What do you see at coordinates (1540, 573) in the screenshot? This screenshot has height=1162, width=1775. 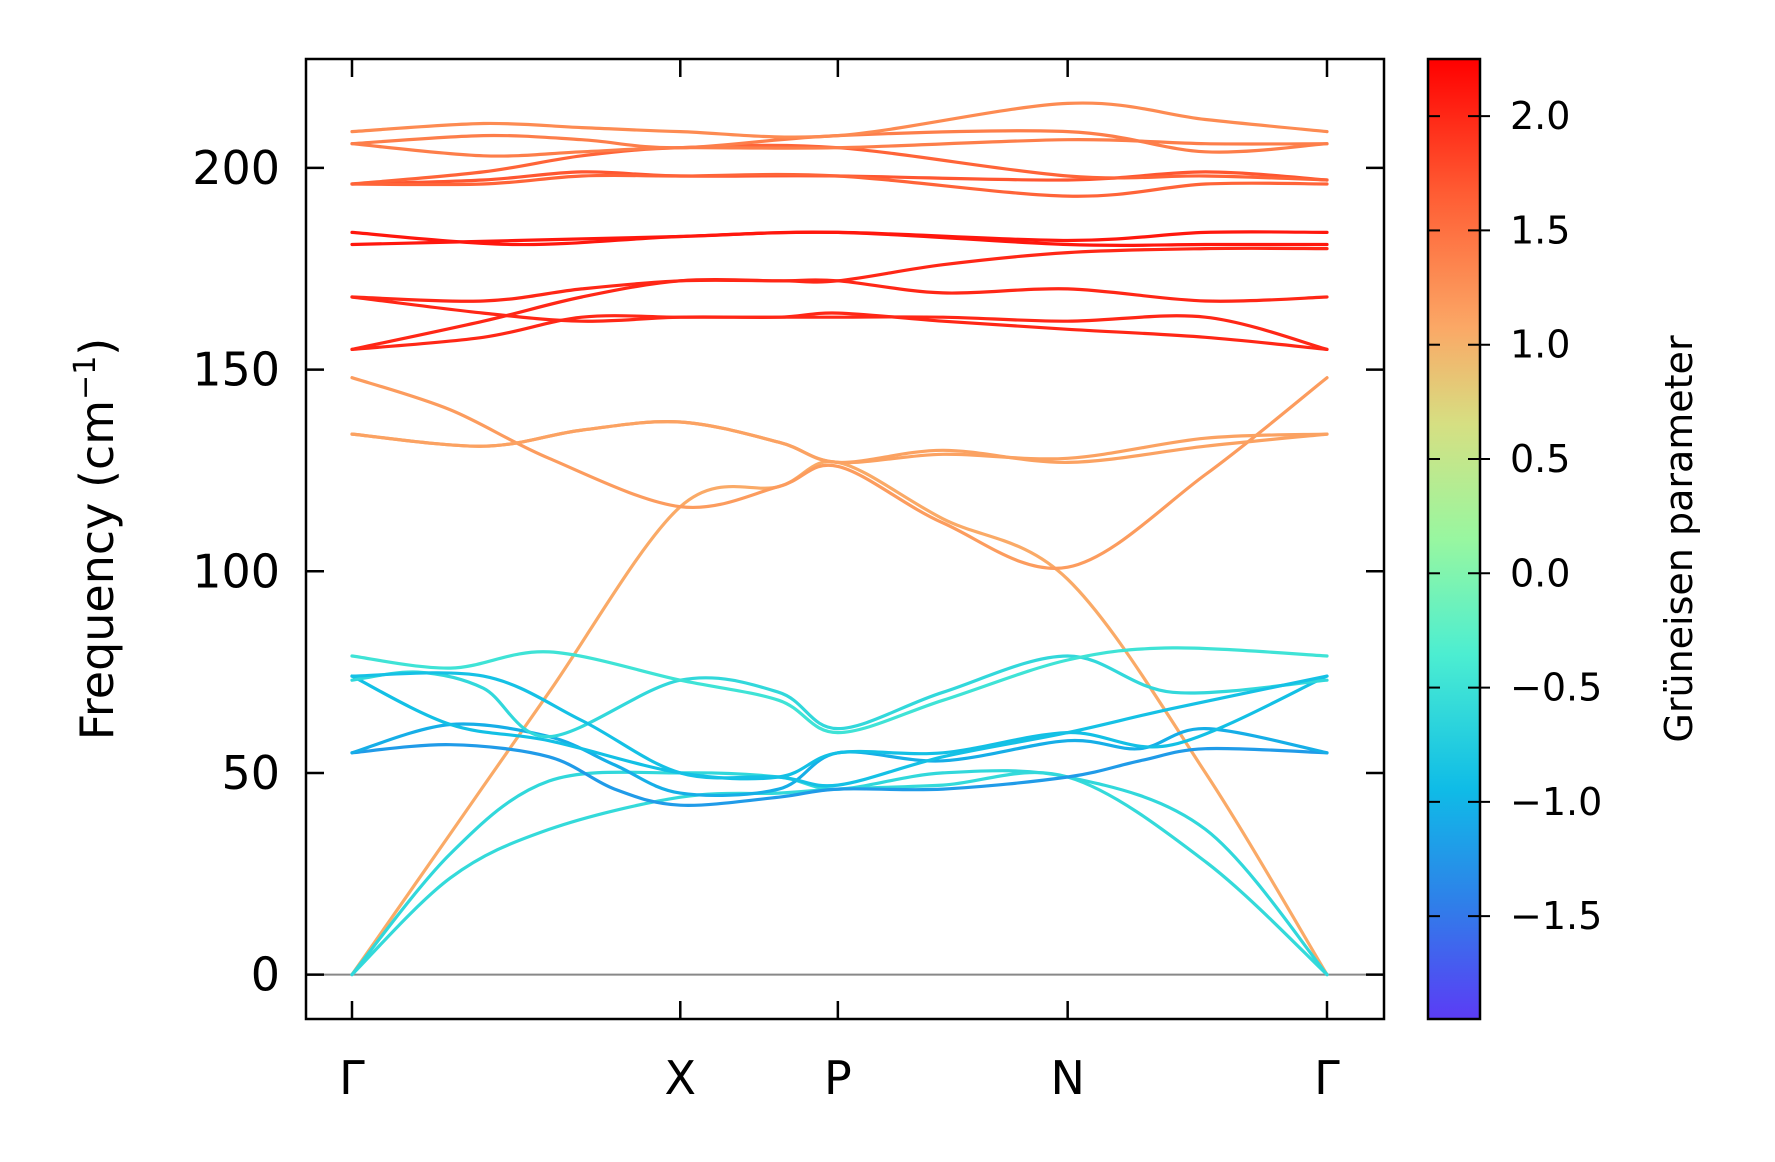 I see `colorbar-tick-label: 0.0` at bounding box center [1540, 573].